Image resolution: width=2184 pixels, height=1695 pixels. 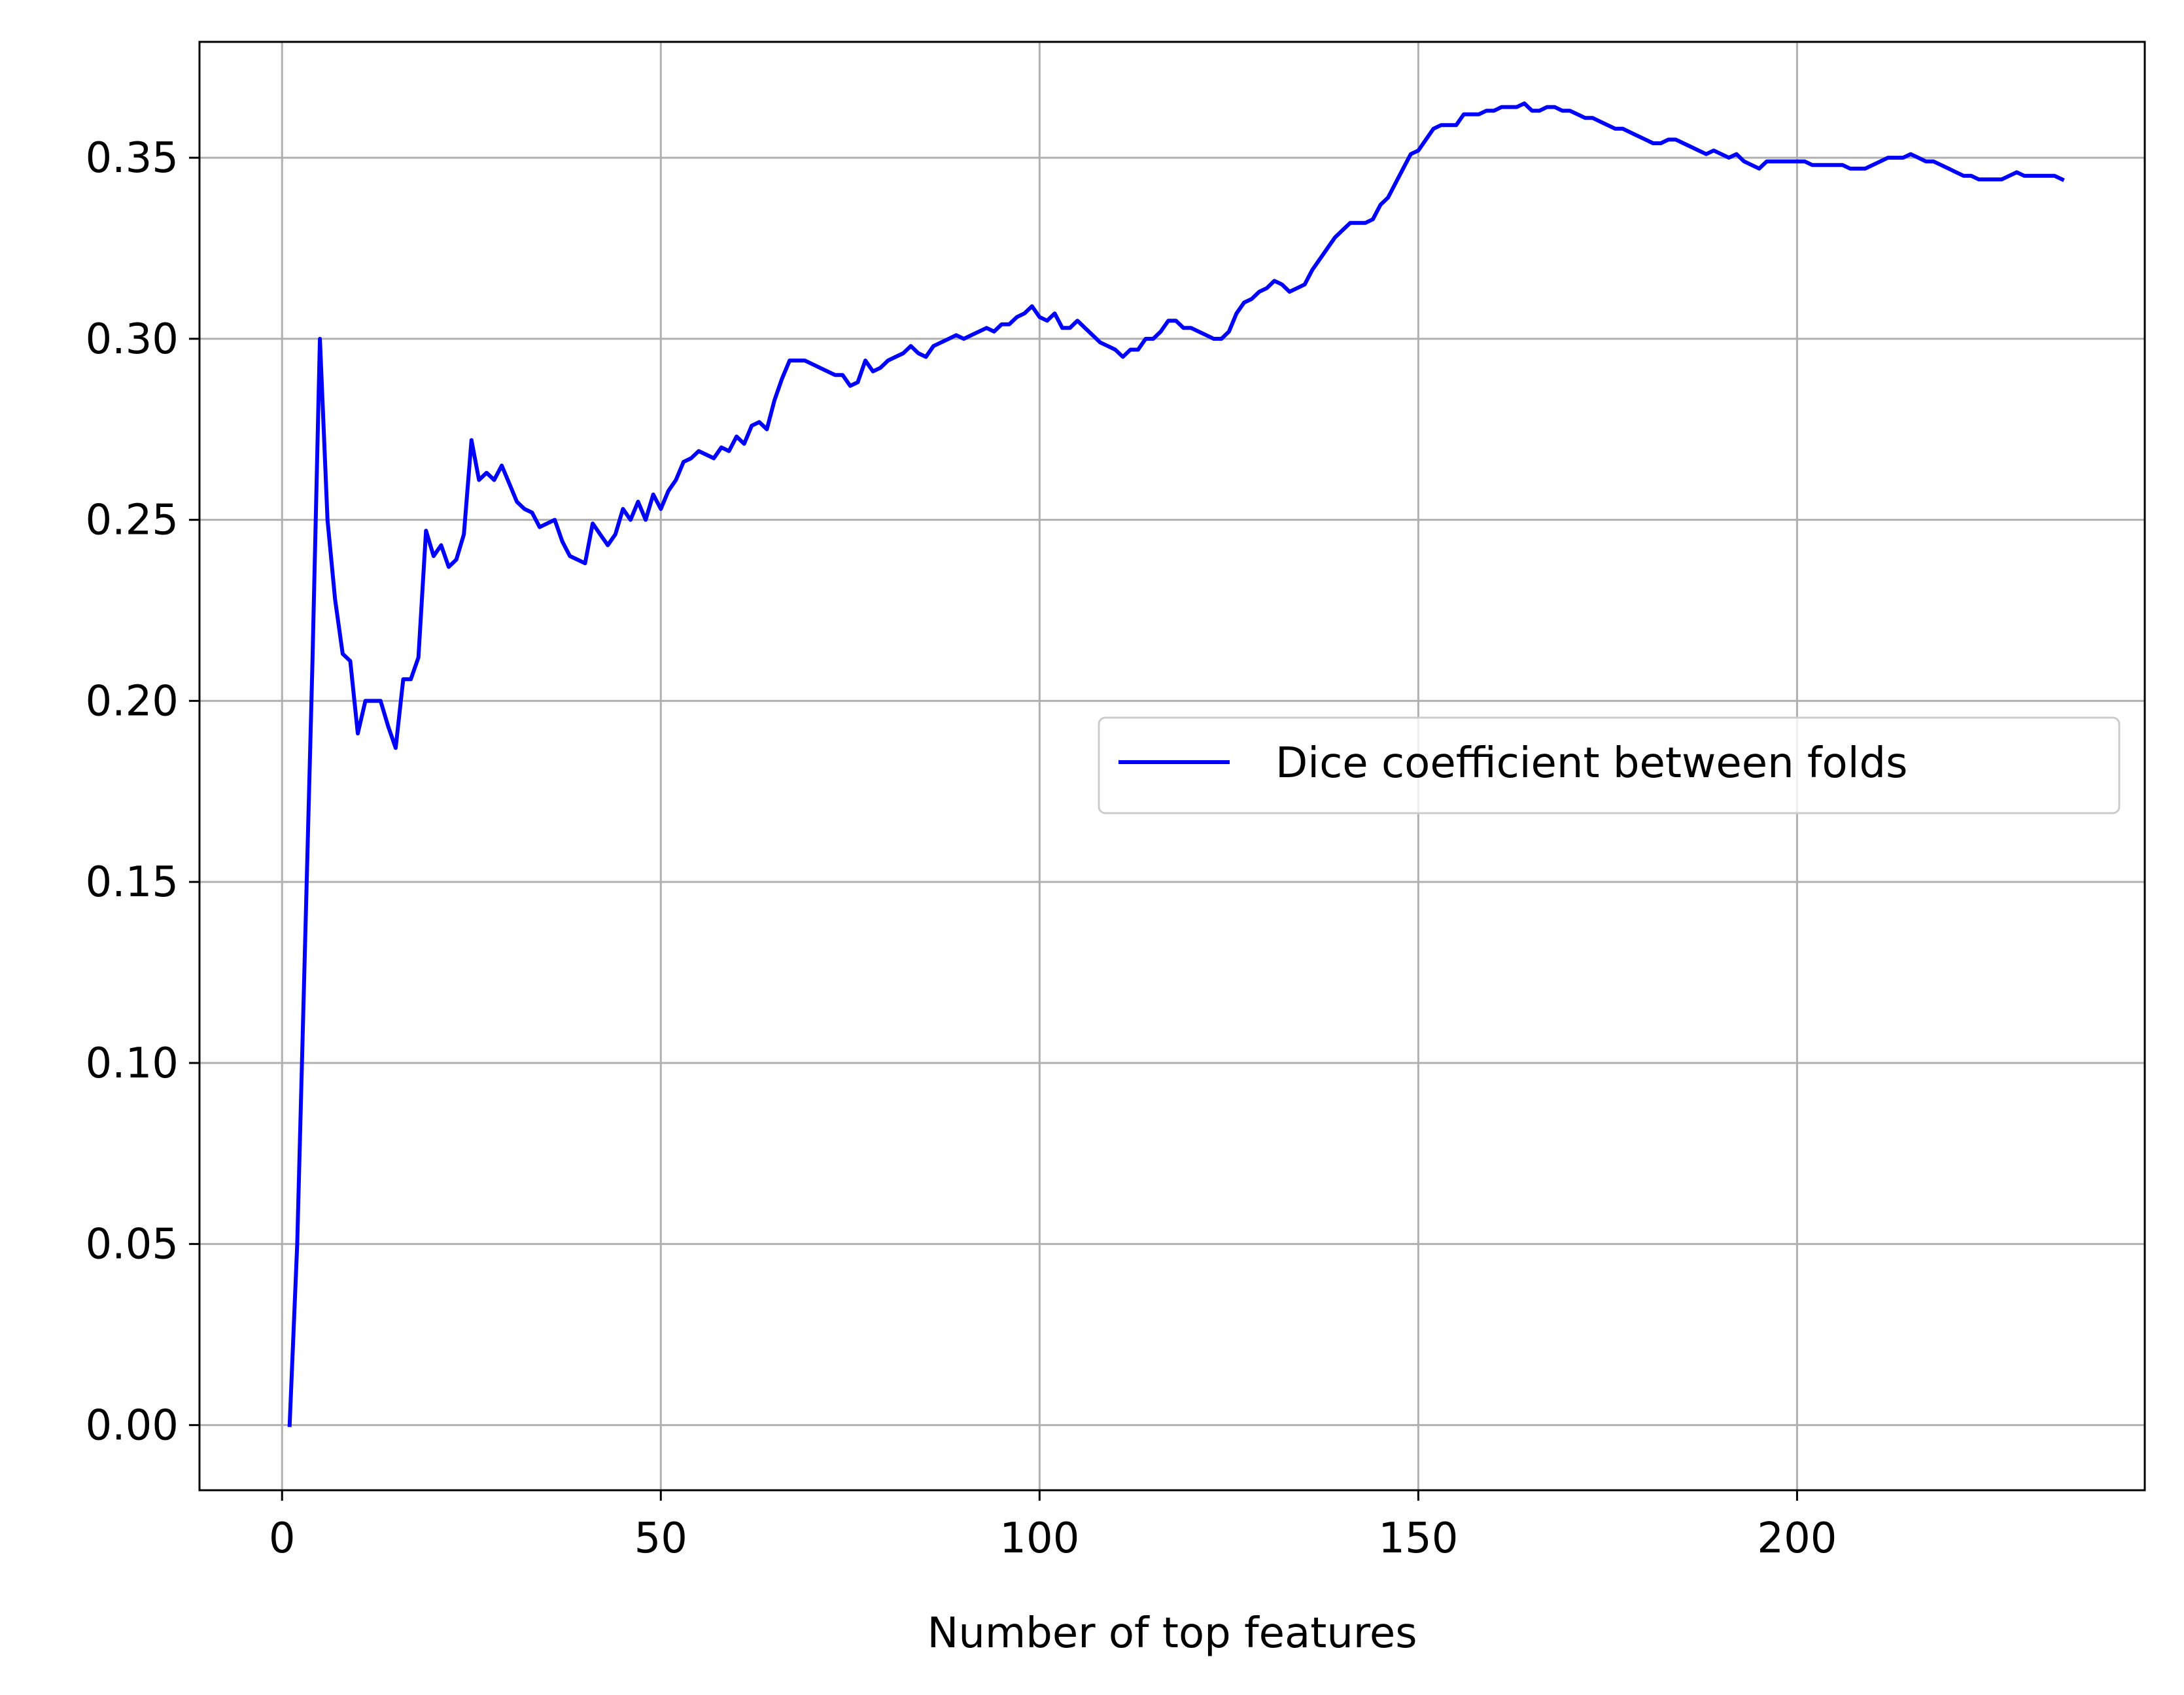 I want to click on y-tick-label: 0.05, so click(x=132, y=1245).